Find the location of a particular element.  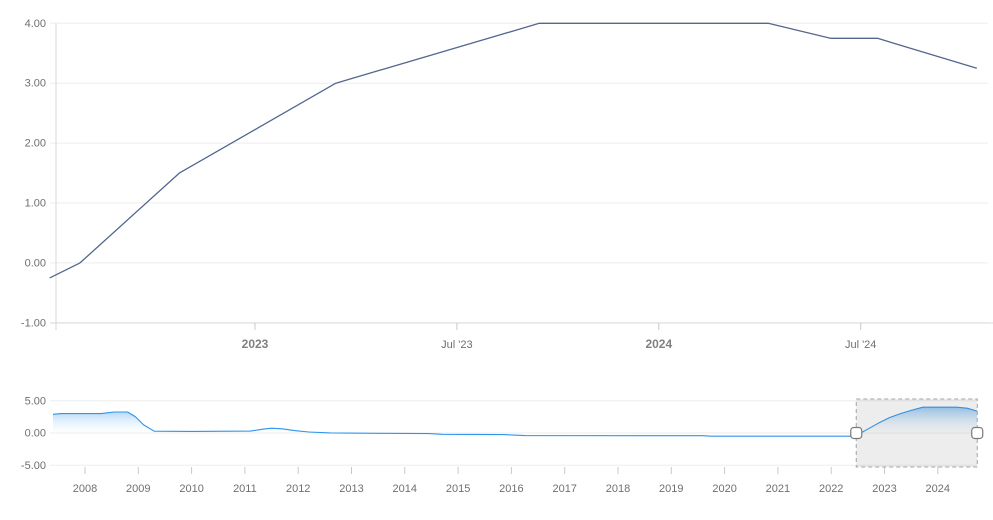

main-x-axis-label: Jul '23 is located at coordinates (456, 345).